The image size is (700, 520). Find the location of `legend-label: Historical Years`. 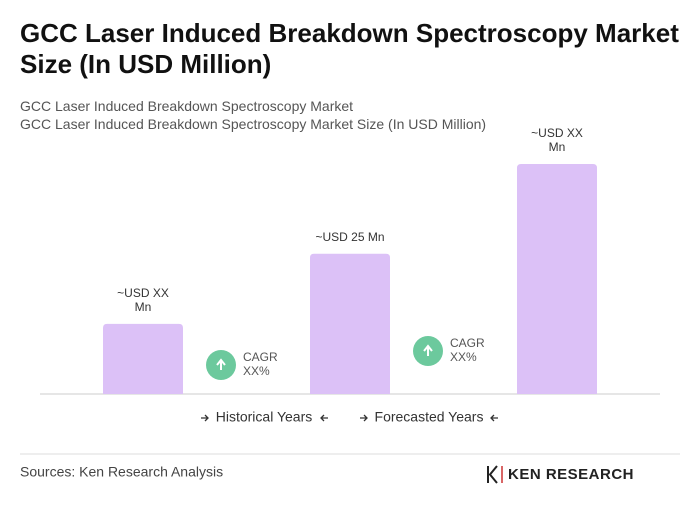

legend-label: Historical Years is located at coordinates (264, 417).